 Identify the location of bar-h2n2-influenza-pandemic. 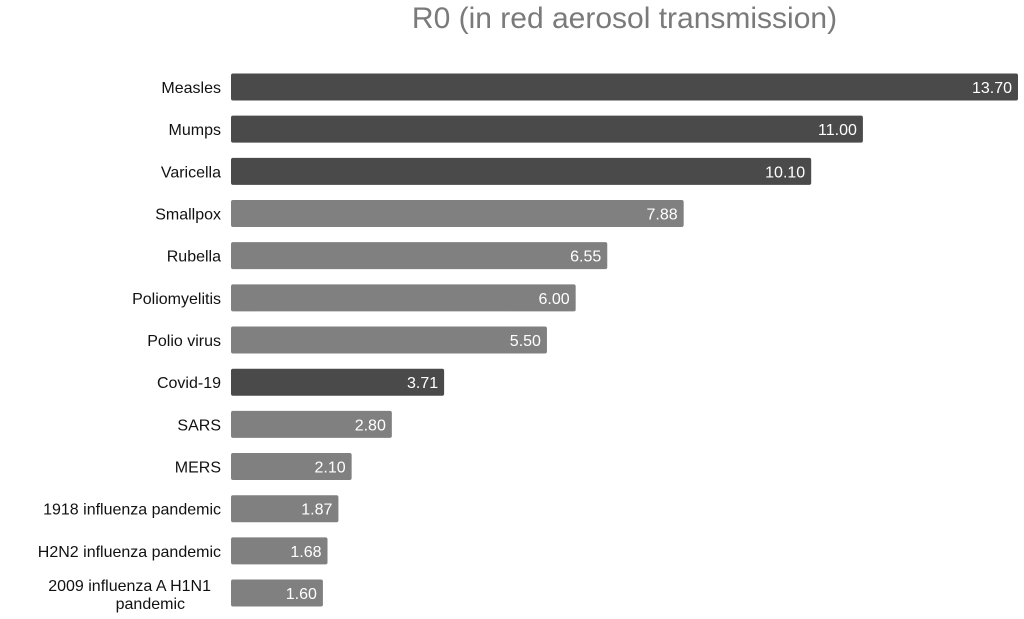
(279, 551).